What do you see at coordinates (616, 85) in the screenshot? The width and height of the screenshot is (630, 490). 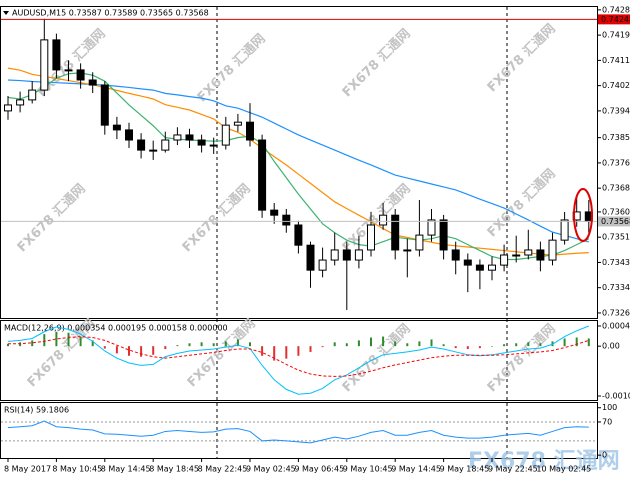 I see `y-tick-label: 0.74025` at bounding box center [616, 85].